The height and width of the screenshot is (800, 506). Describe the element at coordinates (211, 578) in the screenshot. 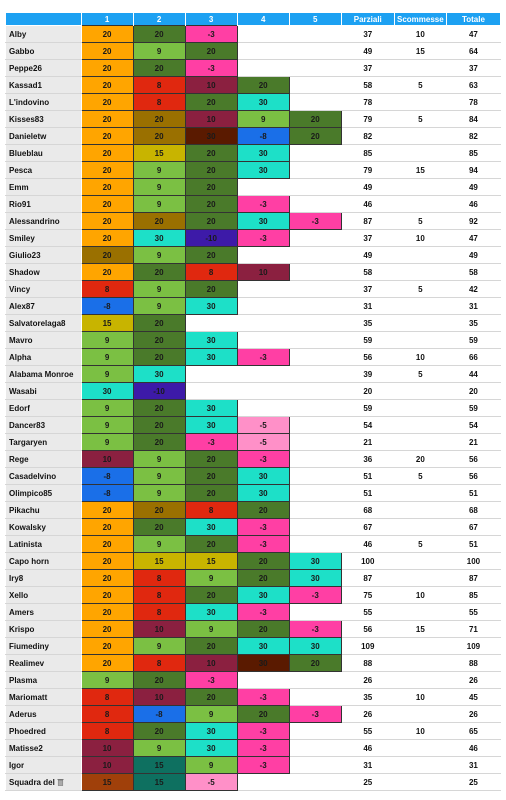

I see `round-3-score: 9` at that location.